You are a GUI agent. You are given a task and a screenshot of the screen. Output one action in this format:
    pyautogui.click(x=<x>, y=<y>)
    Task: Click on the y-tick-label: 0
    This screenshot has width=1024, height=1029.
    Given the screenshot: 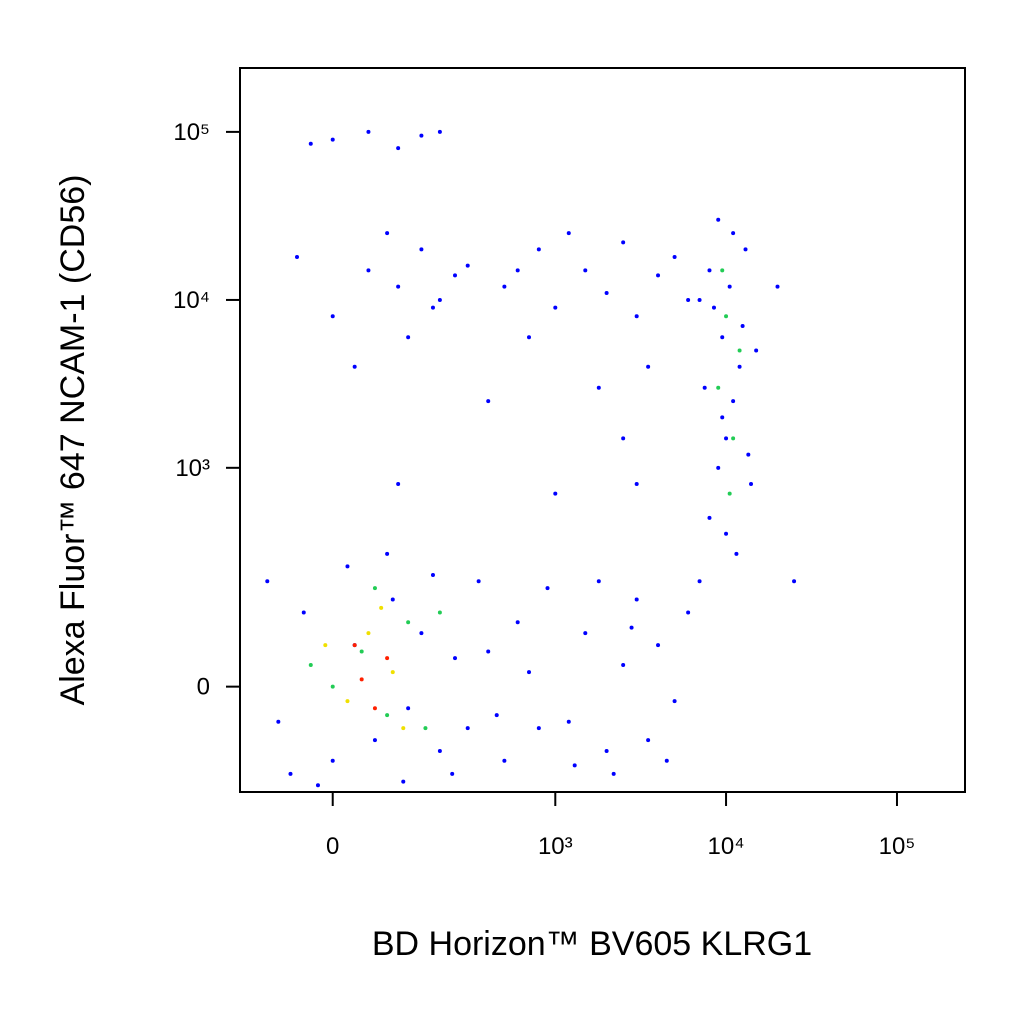 What is the action you would take?
    pyautogui.click(x=203, y=687)
    